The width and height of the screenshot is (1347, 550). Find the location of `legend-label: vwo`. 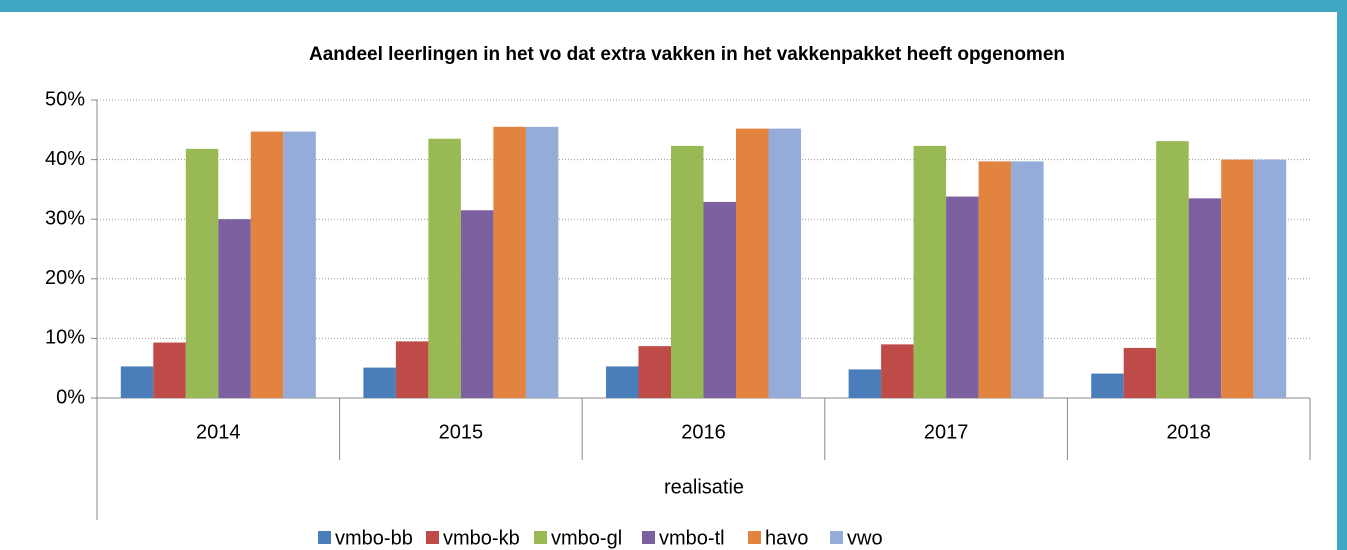

legend-label: vwo is located at coordinates (865, 538).